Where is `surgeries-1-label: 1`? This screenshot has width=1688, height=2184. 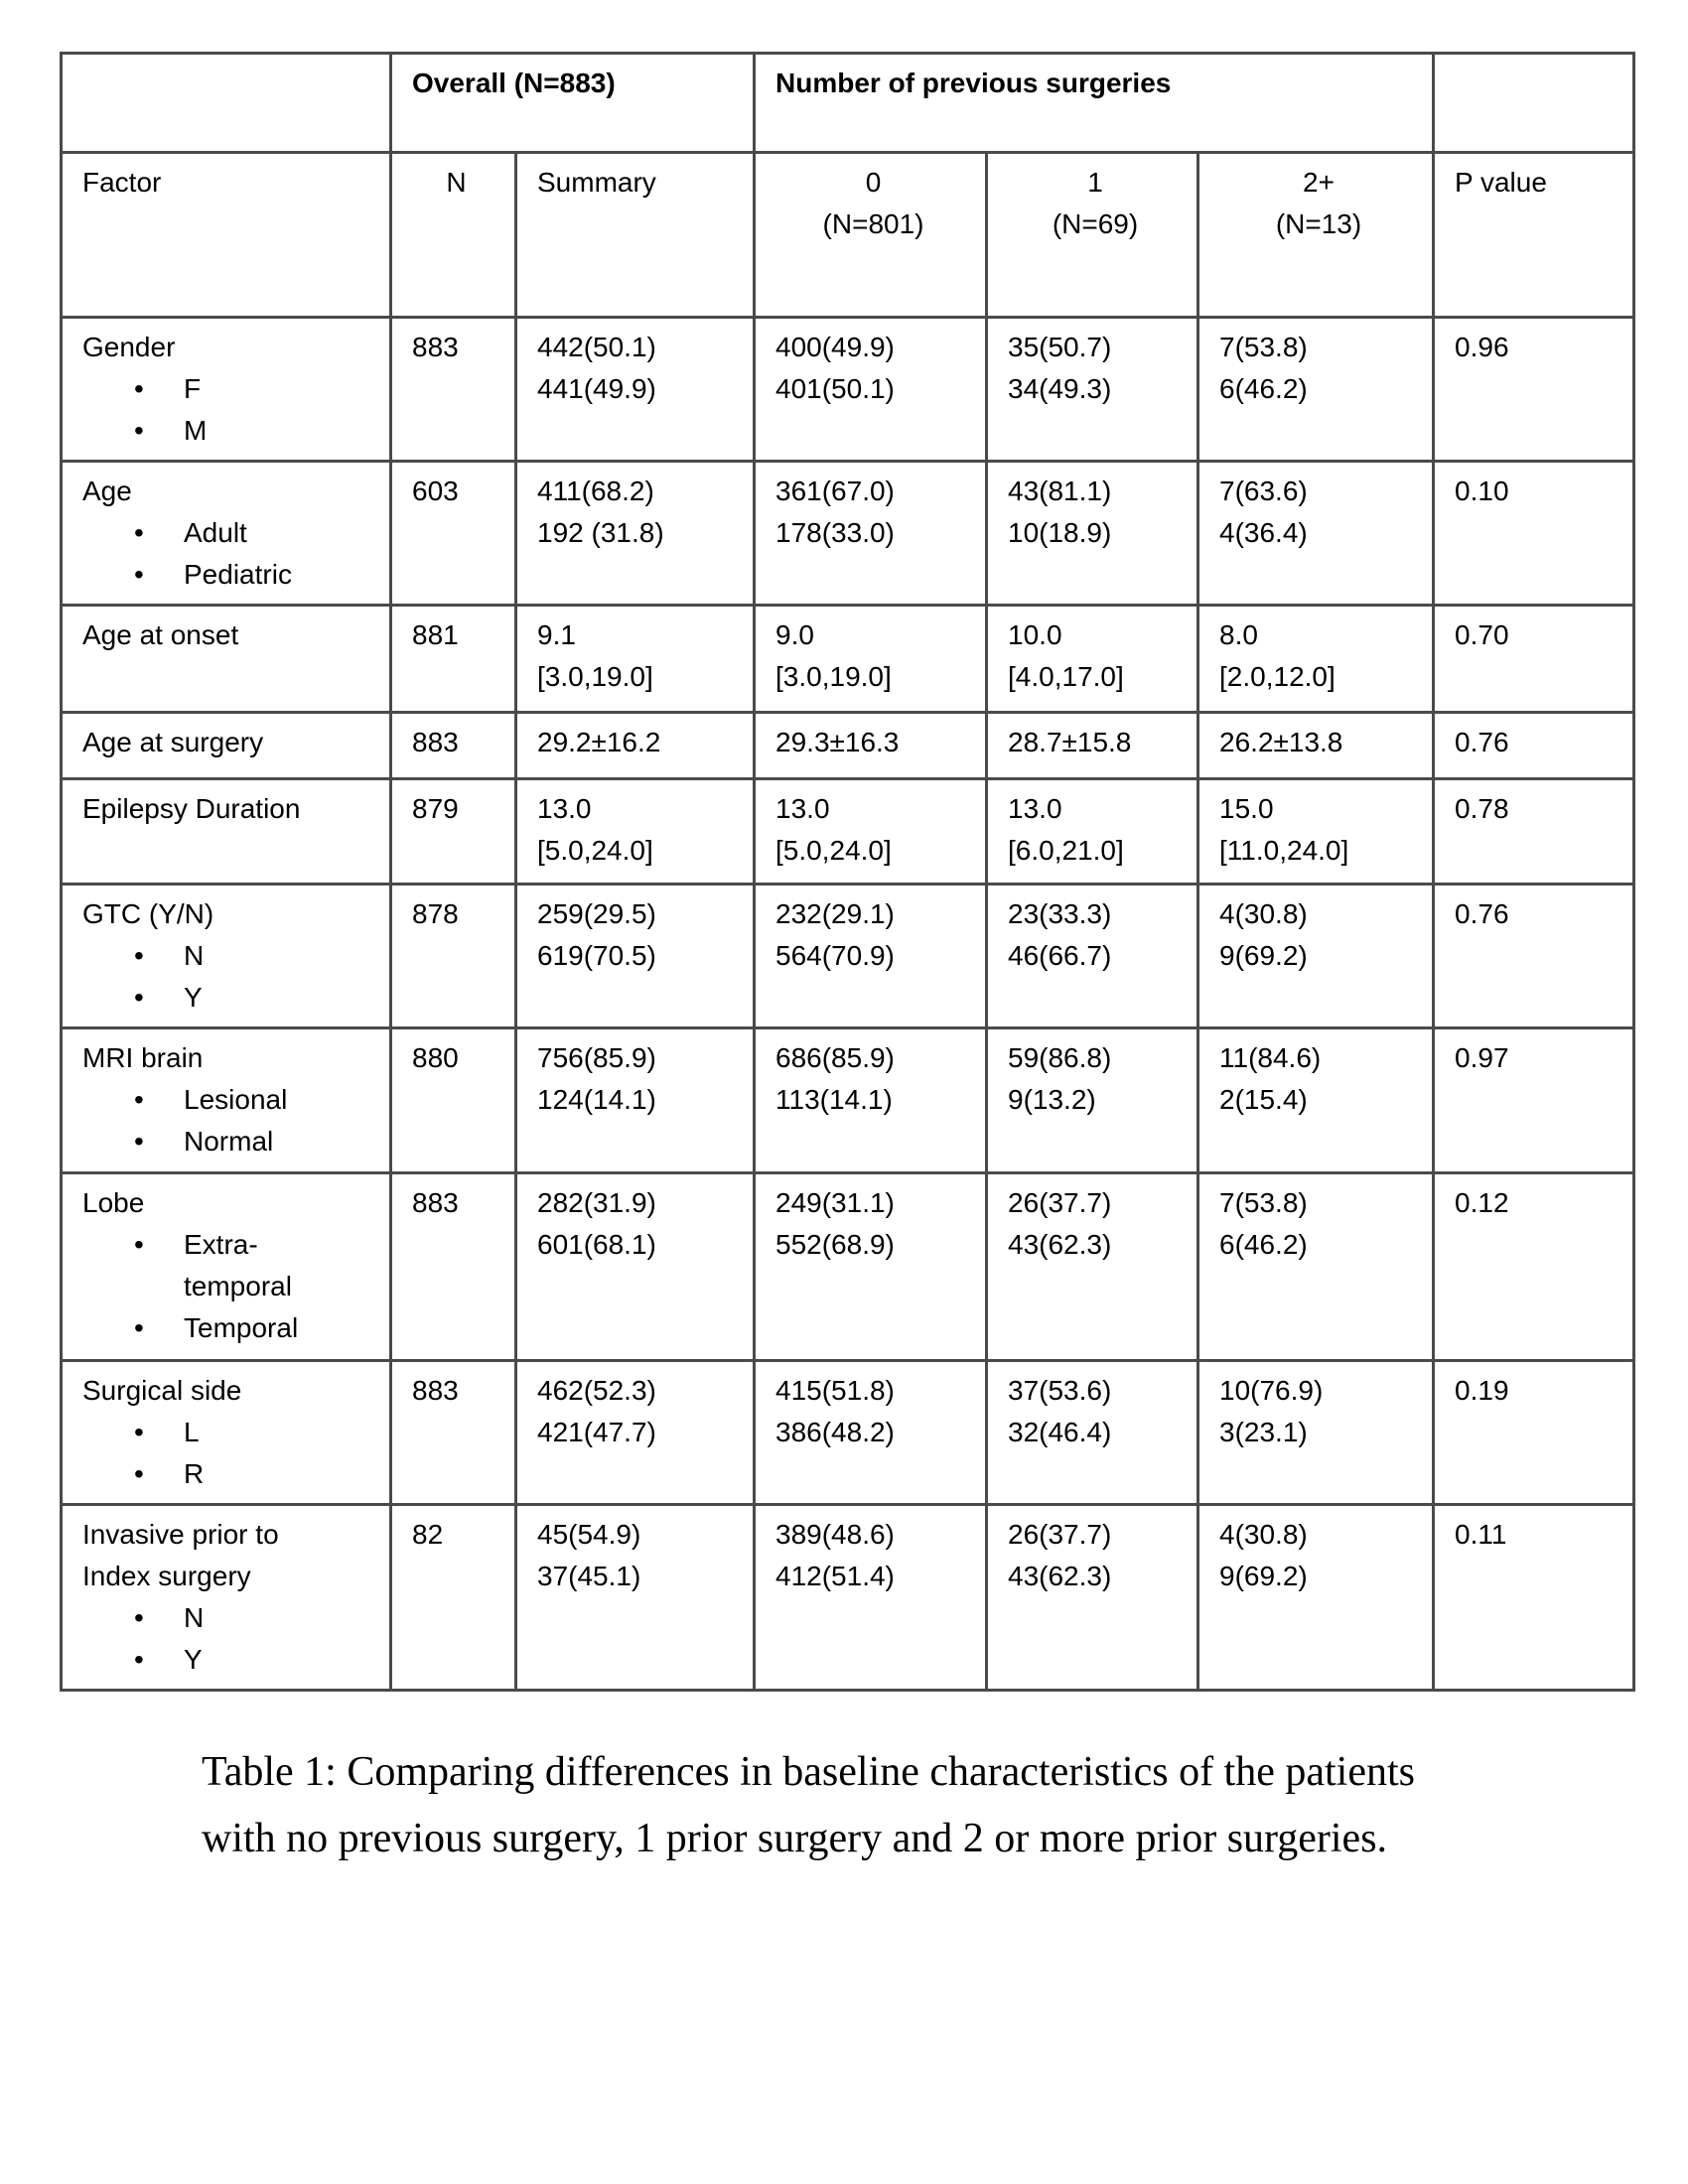 surgeries-1-label: 1 is located at coordinates (1095, 182).